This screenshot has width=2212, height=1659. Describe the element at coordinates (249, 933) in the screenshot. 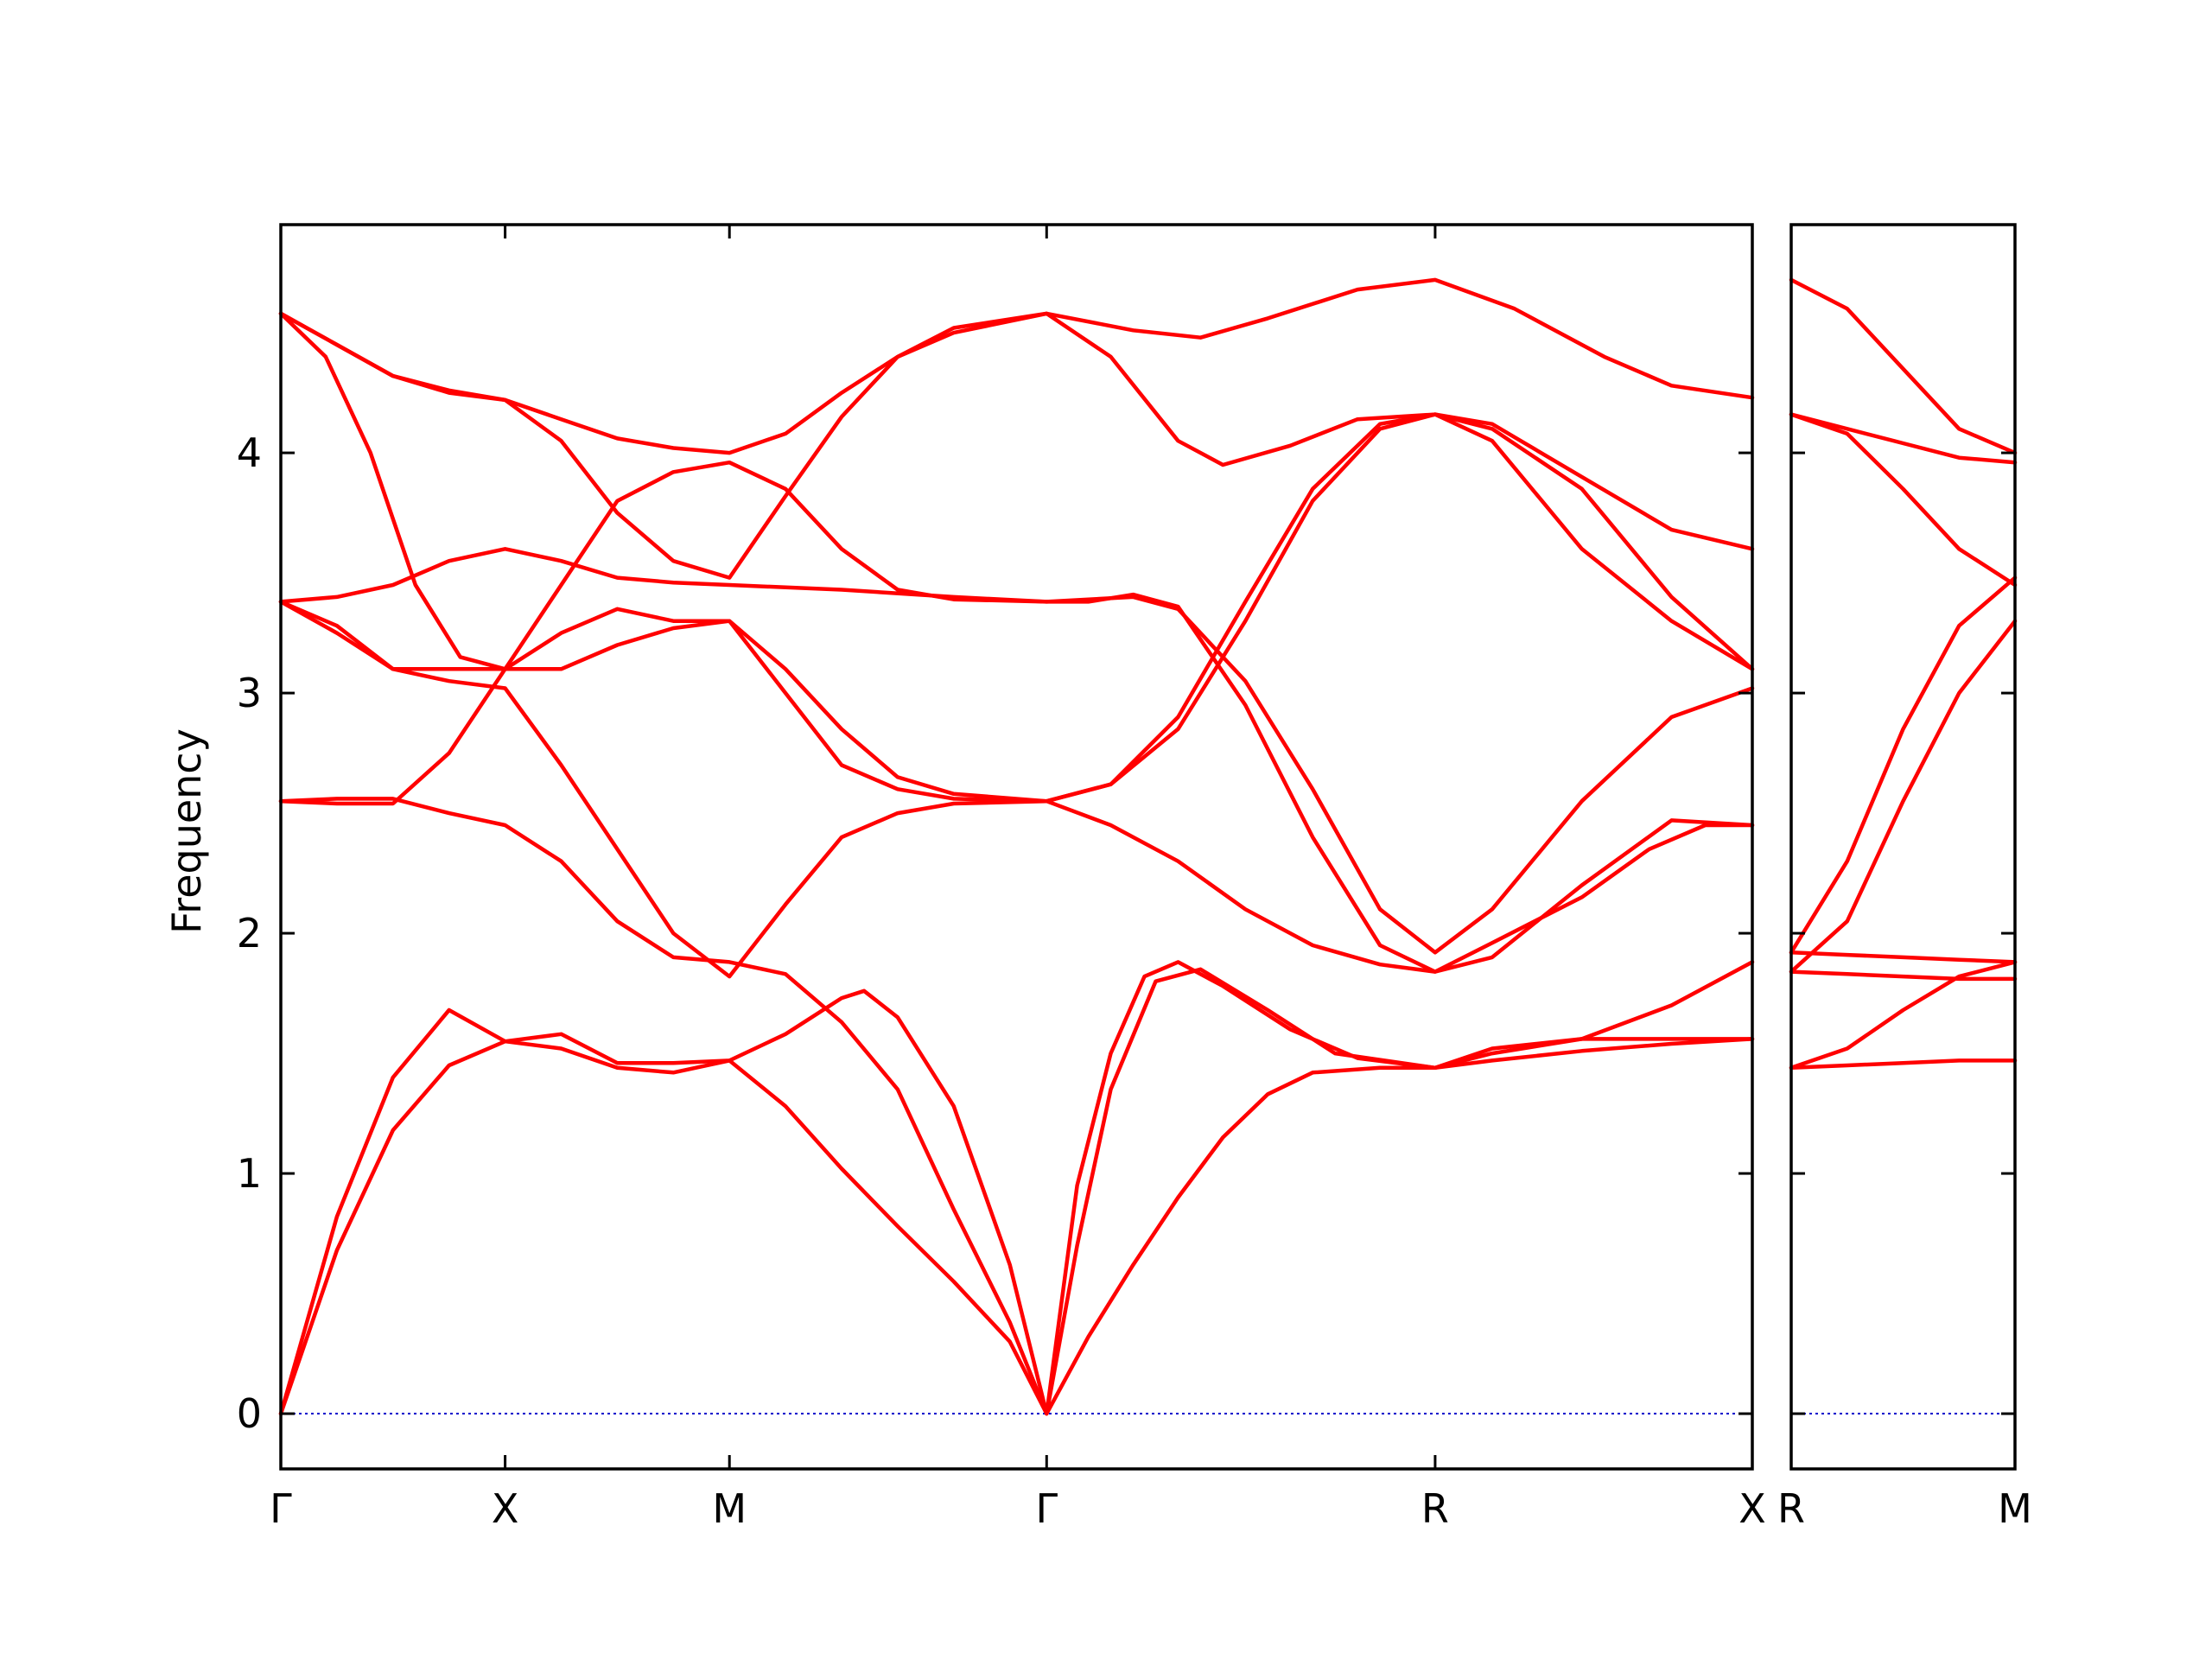

I see `y-tick-label: 2` at that location.